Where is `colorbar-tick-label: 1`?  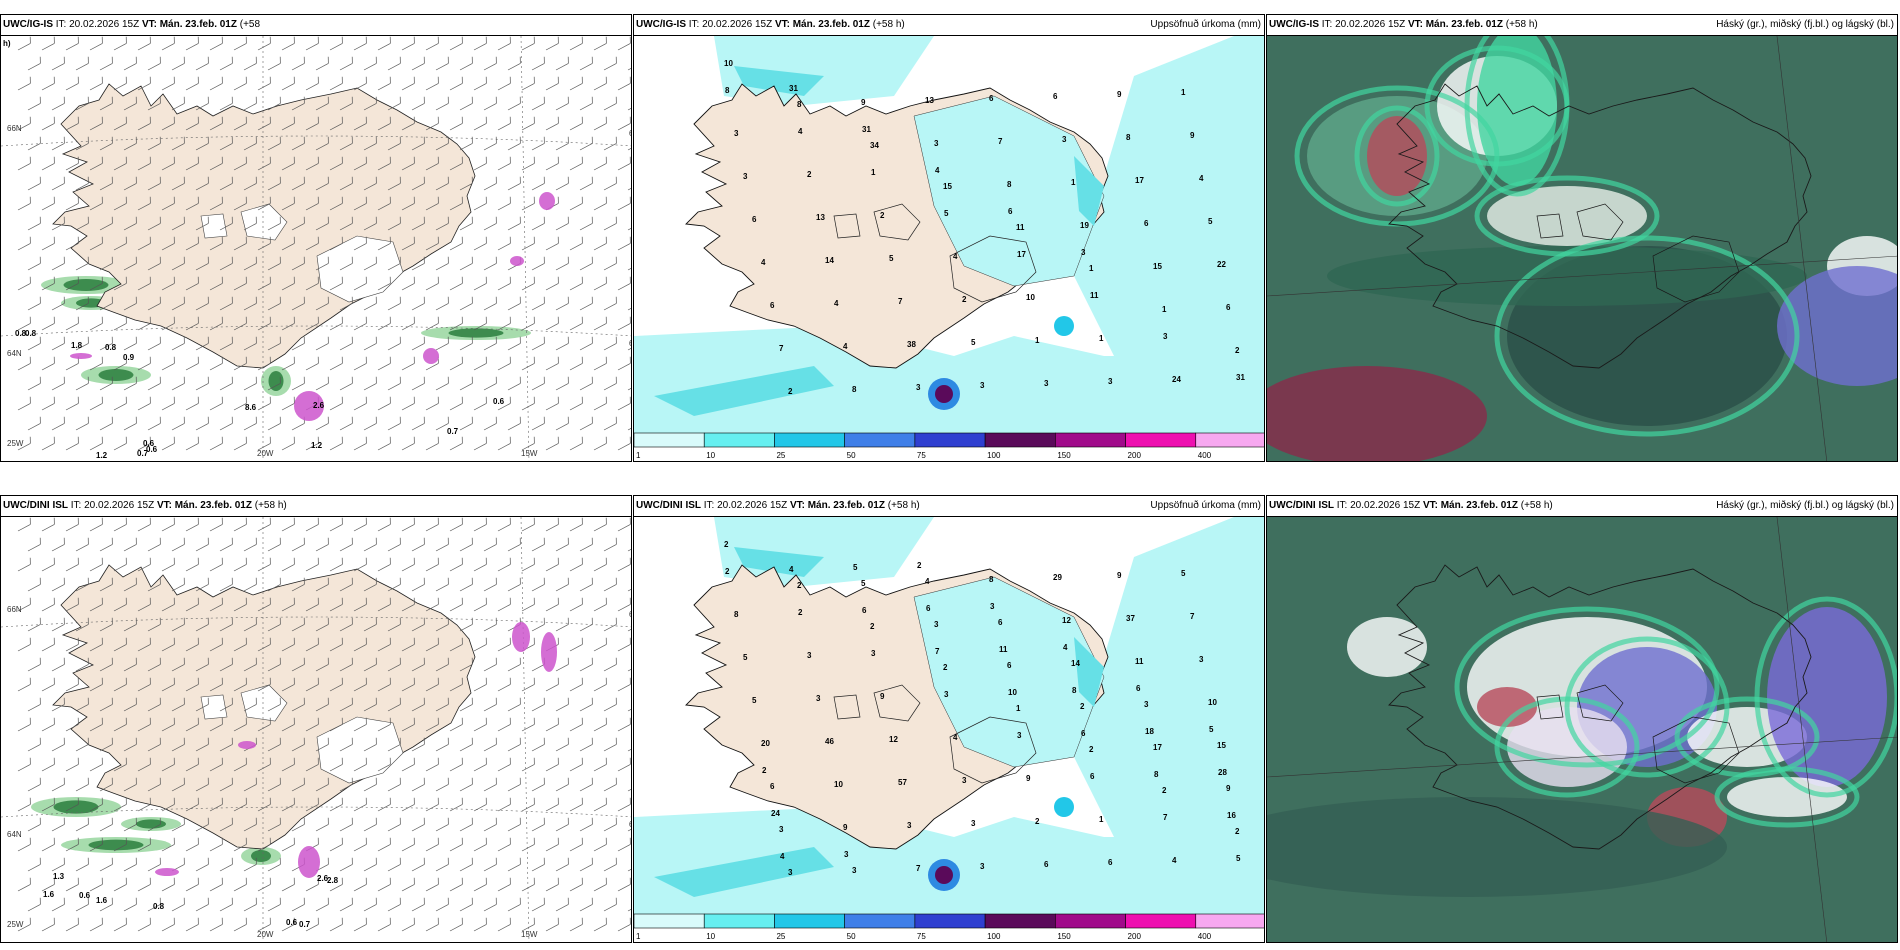 colorbar-tick-label: 1 is located at coordinates (638, 936).